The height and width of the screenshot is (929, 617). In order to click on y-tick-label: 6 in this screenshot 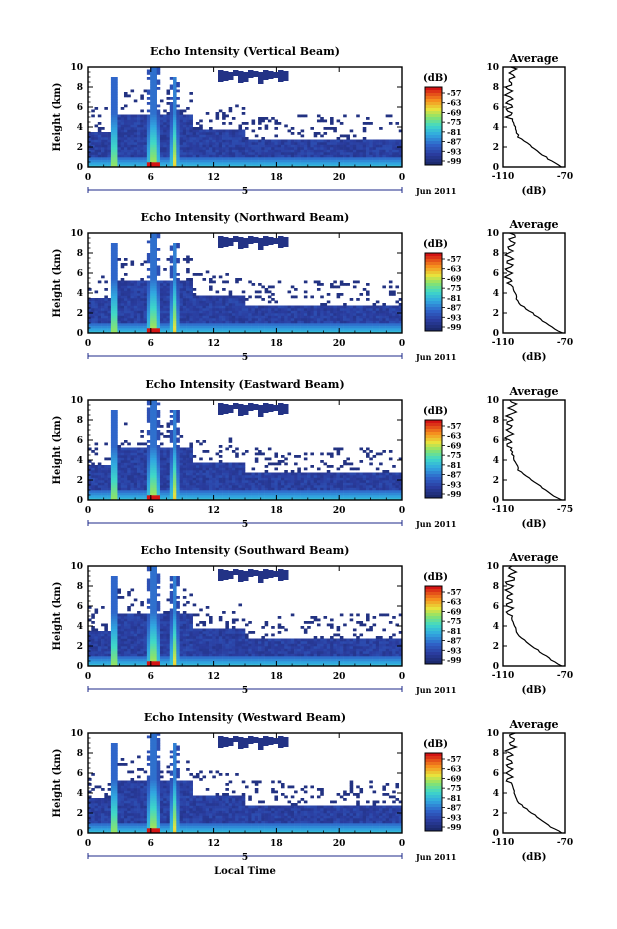, I will do `click(80, 108)`.